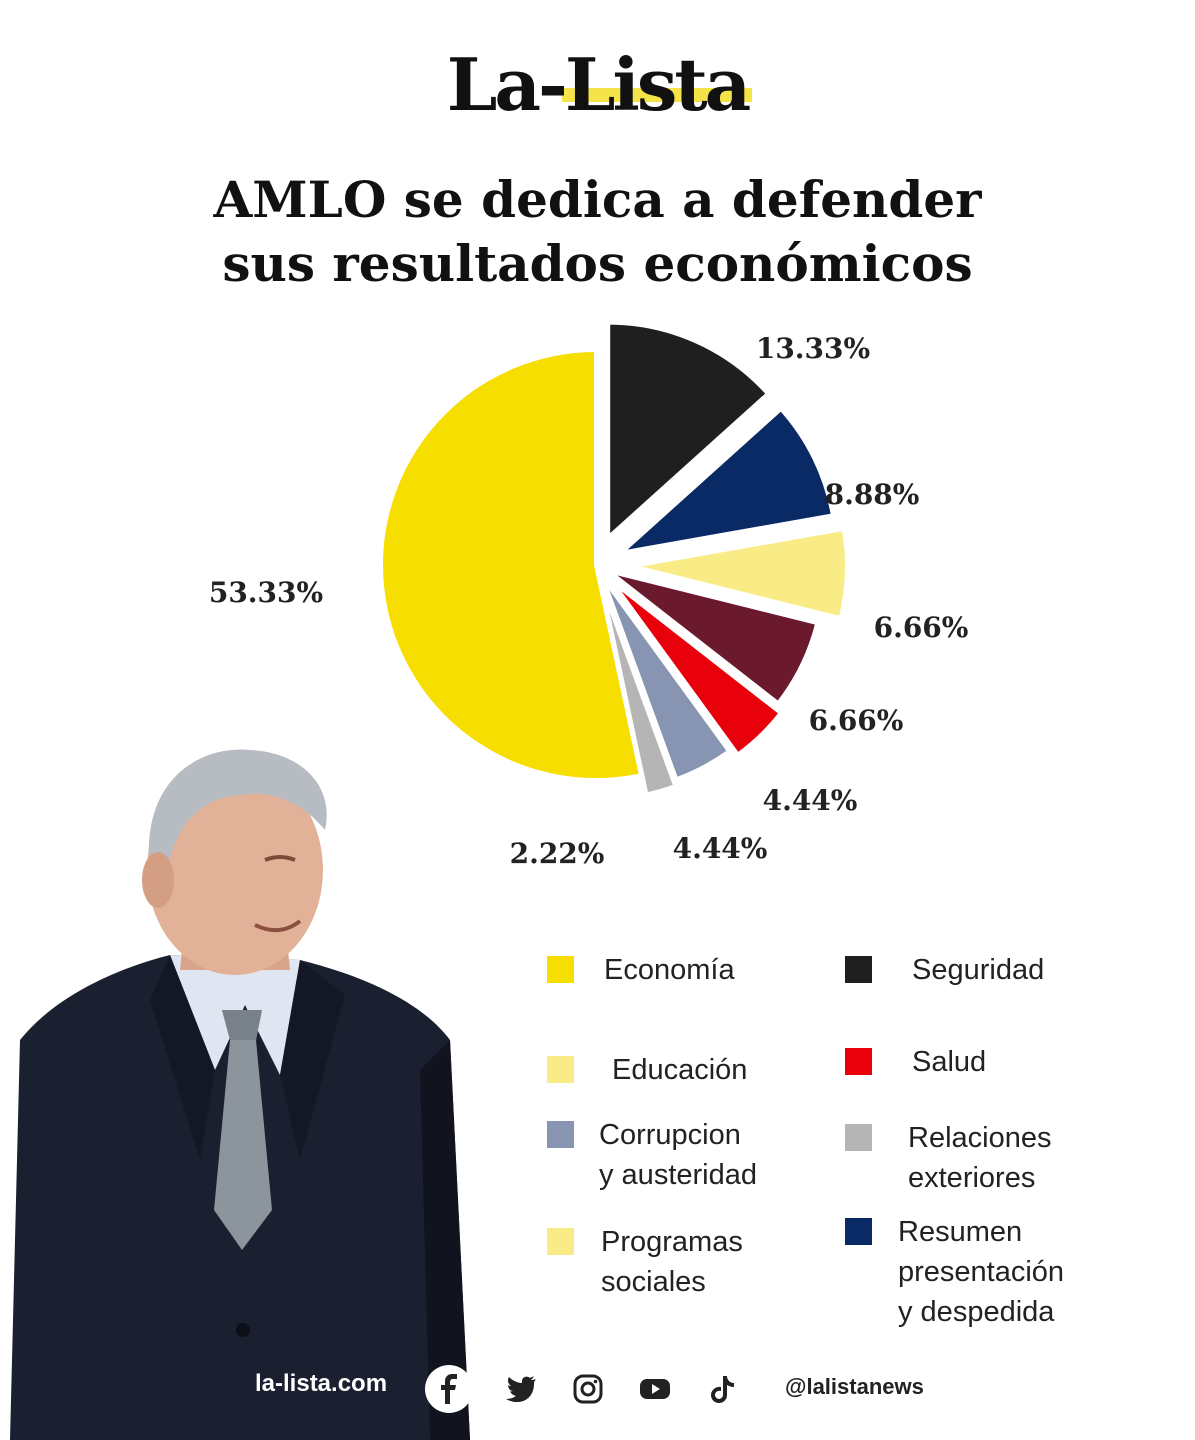 The image size is (1195, 1440). Describe the element at coordinates (266, 592) in the screenshot. I see `data-label: 53.33%` at that location.